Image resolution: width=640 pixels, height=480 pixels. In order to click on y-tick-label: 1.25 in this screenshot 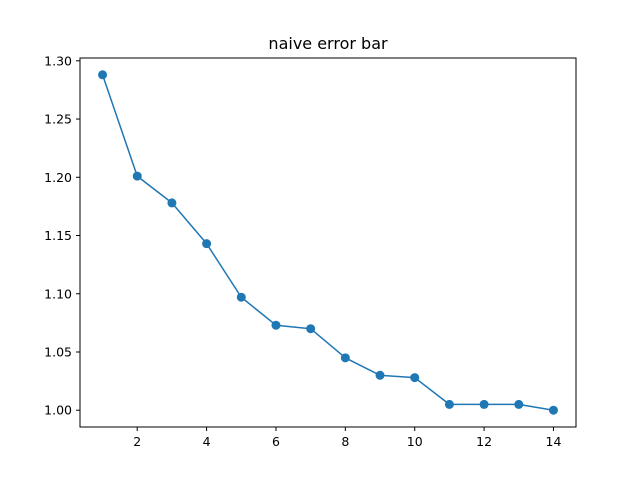, I will do `click(58, 119)`.